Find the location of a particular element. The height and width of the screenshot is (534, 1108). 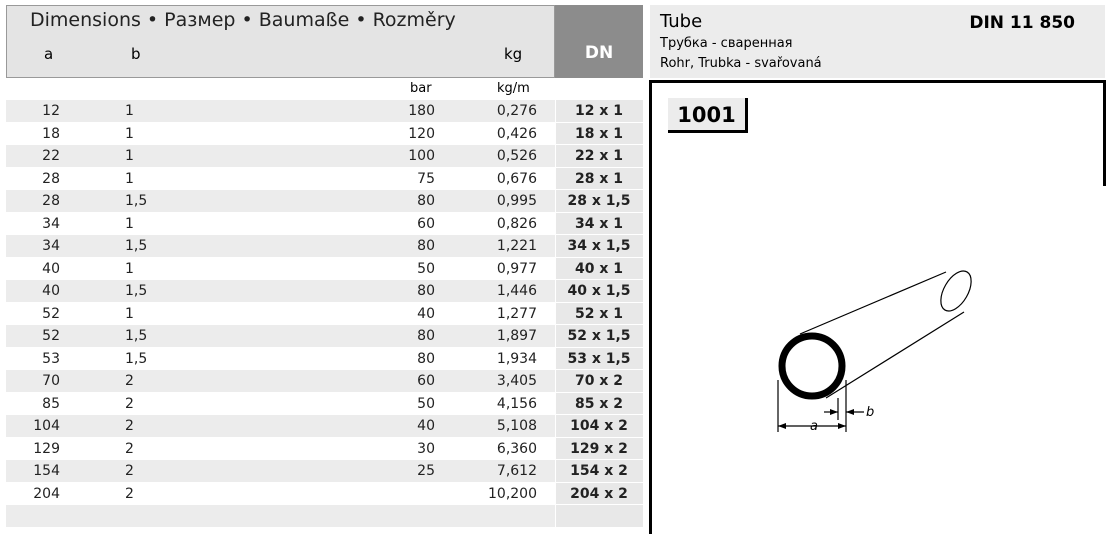

cell-dn: 40 x 1 is located at coordinates (598, 268).